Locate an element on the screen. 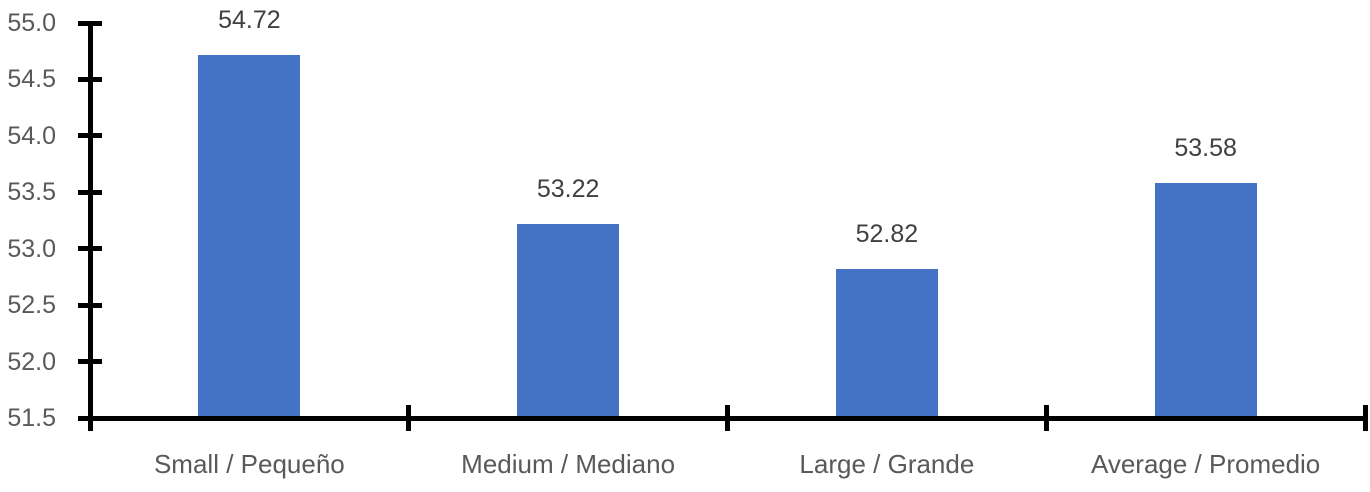 The height and width of the screenshot is (492, 1370). category-label: Average / Promedio is located at coordinates (1205, 464).